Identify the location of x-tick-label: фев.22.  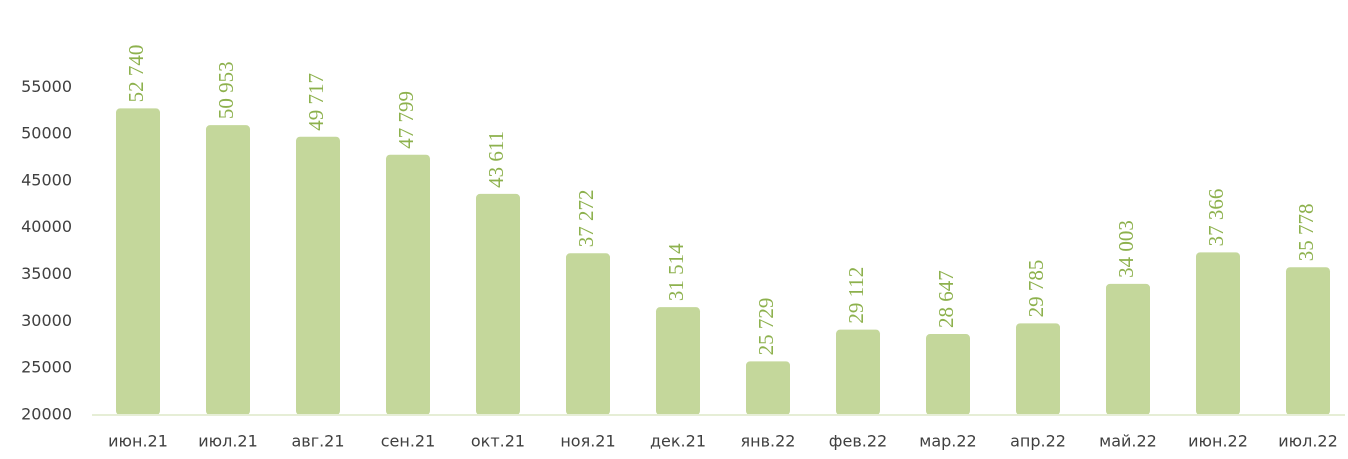
(858, 441).